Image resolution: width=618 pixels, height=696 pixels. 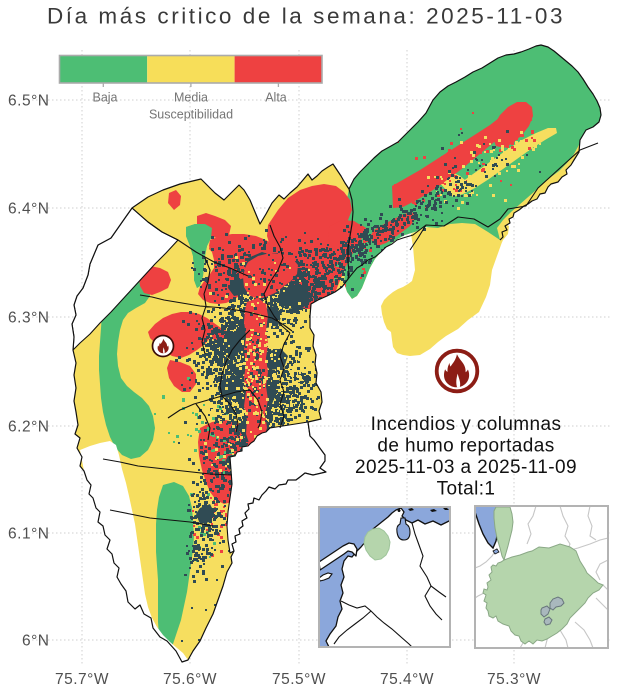 I want to click on svg-text: 6.4°N, so click(x=28, y=209).